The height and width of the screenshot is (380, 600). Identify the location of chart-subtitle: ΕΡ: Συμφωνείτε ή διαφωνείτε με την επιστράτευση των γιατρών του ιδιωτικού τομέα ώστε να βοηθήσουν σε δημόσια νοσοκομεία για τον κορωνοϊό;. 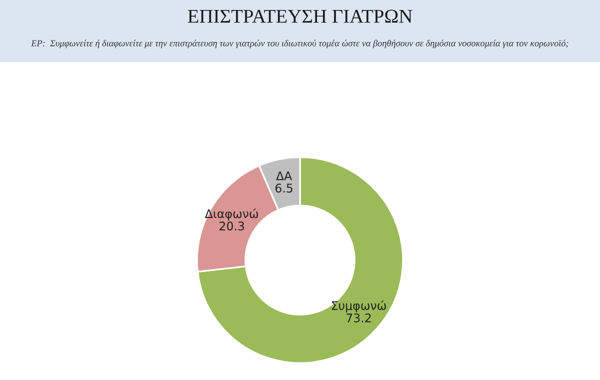
(299, 44).